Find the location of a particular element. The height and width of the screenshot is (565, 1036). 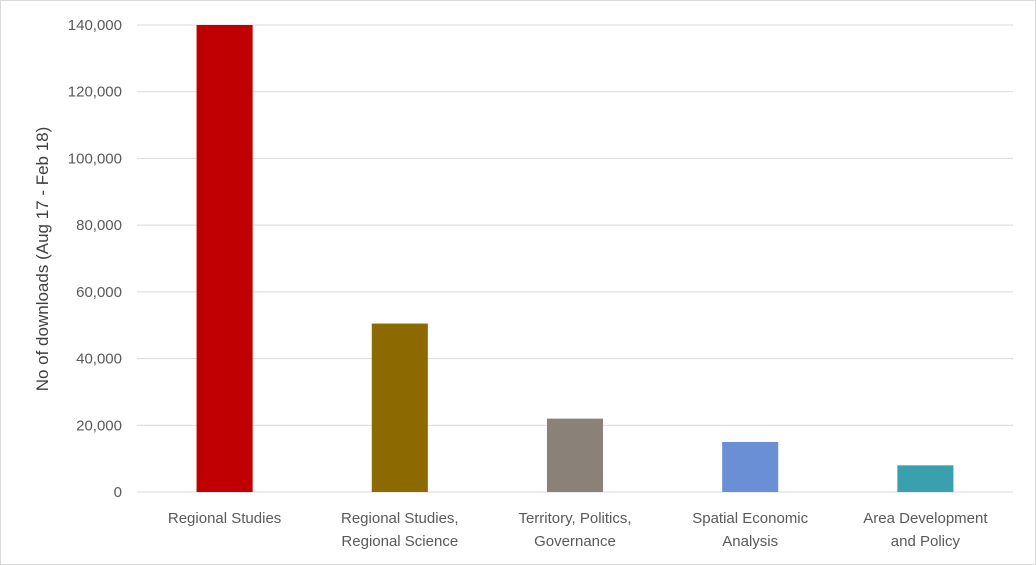

x-category-label-line: Regional Science is located at coordinates (399, 541).